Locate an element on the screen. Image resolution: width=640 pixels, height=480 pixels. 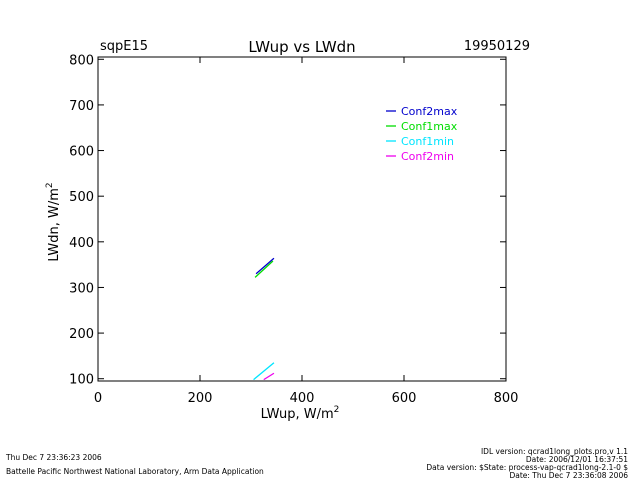
y-tick-label: 300 is located at coordinates (81, 288).